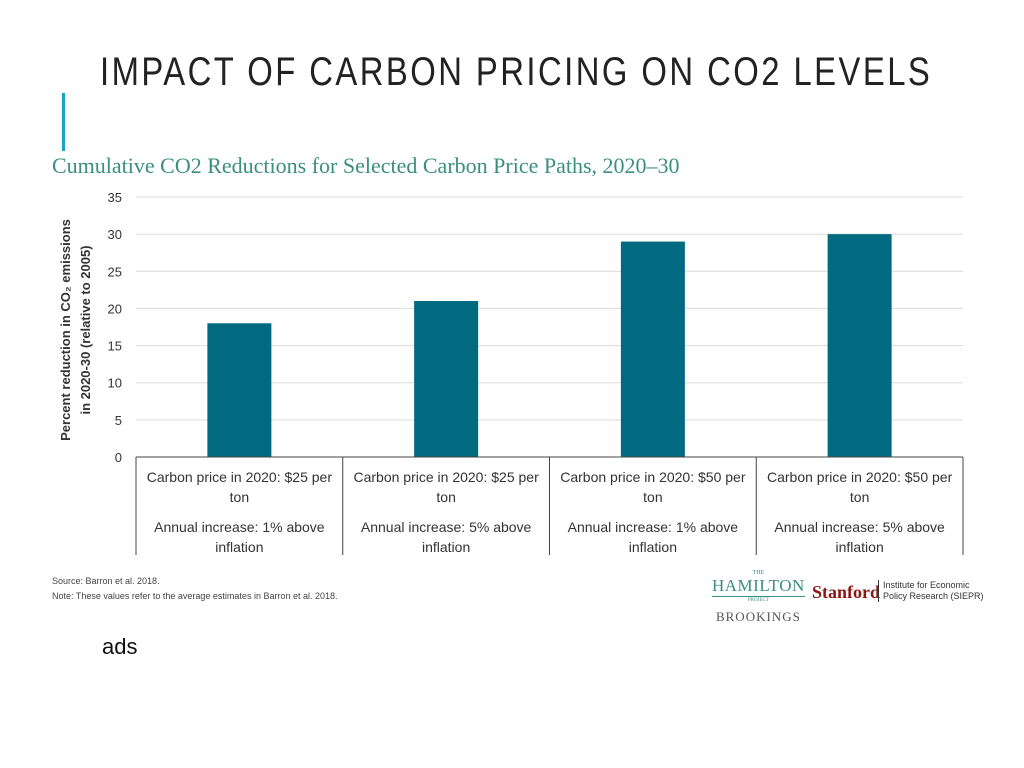 Image resolution: width=1024 pixels, height=768 pixels. Describe the element at coordinates (65, 330) in the screenshot. I see `y-axis-label: Percent reduction in CO₂ emissions` at that location.